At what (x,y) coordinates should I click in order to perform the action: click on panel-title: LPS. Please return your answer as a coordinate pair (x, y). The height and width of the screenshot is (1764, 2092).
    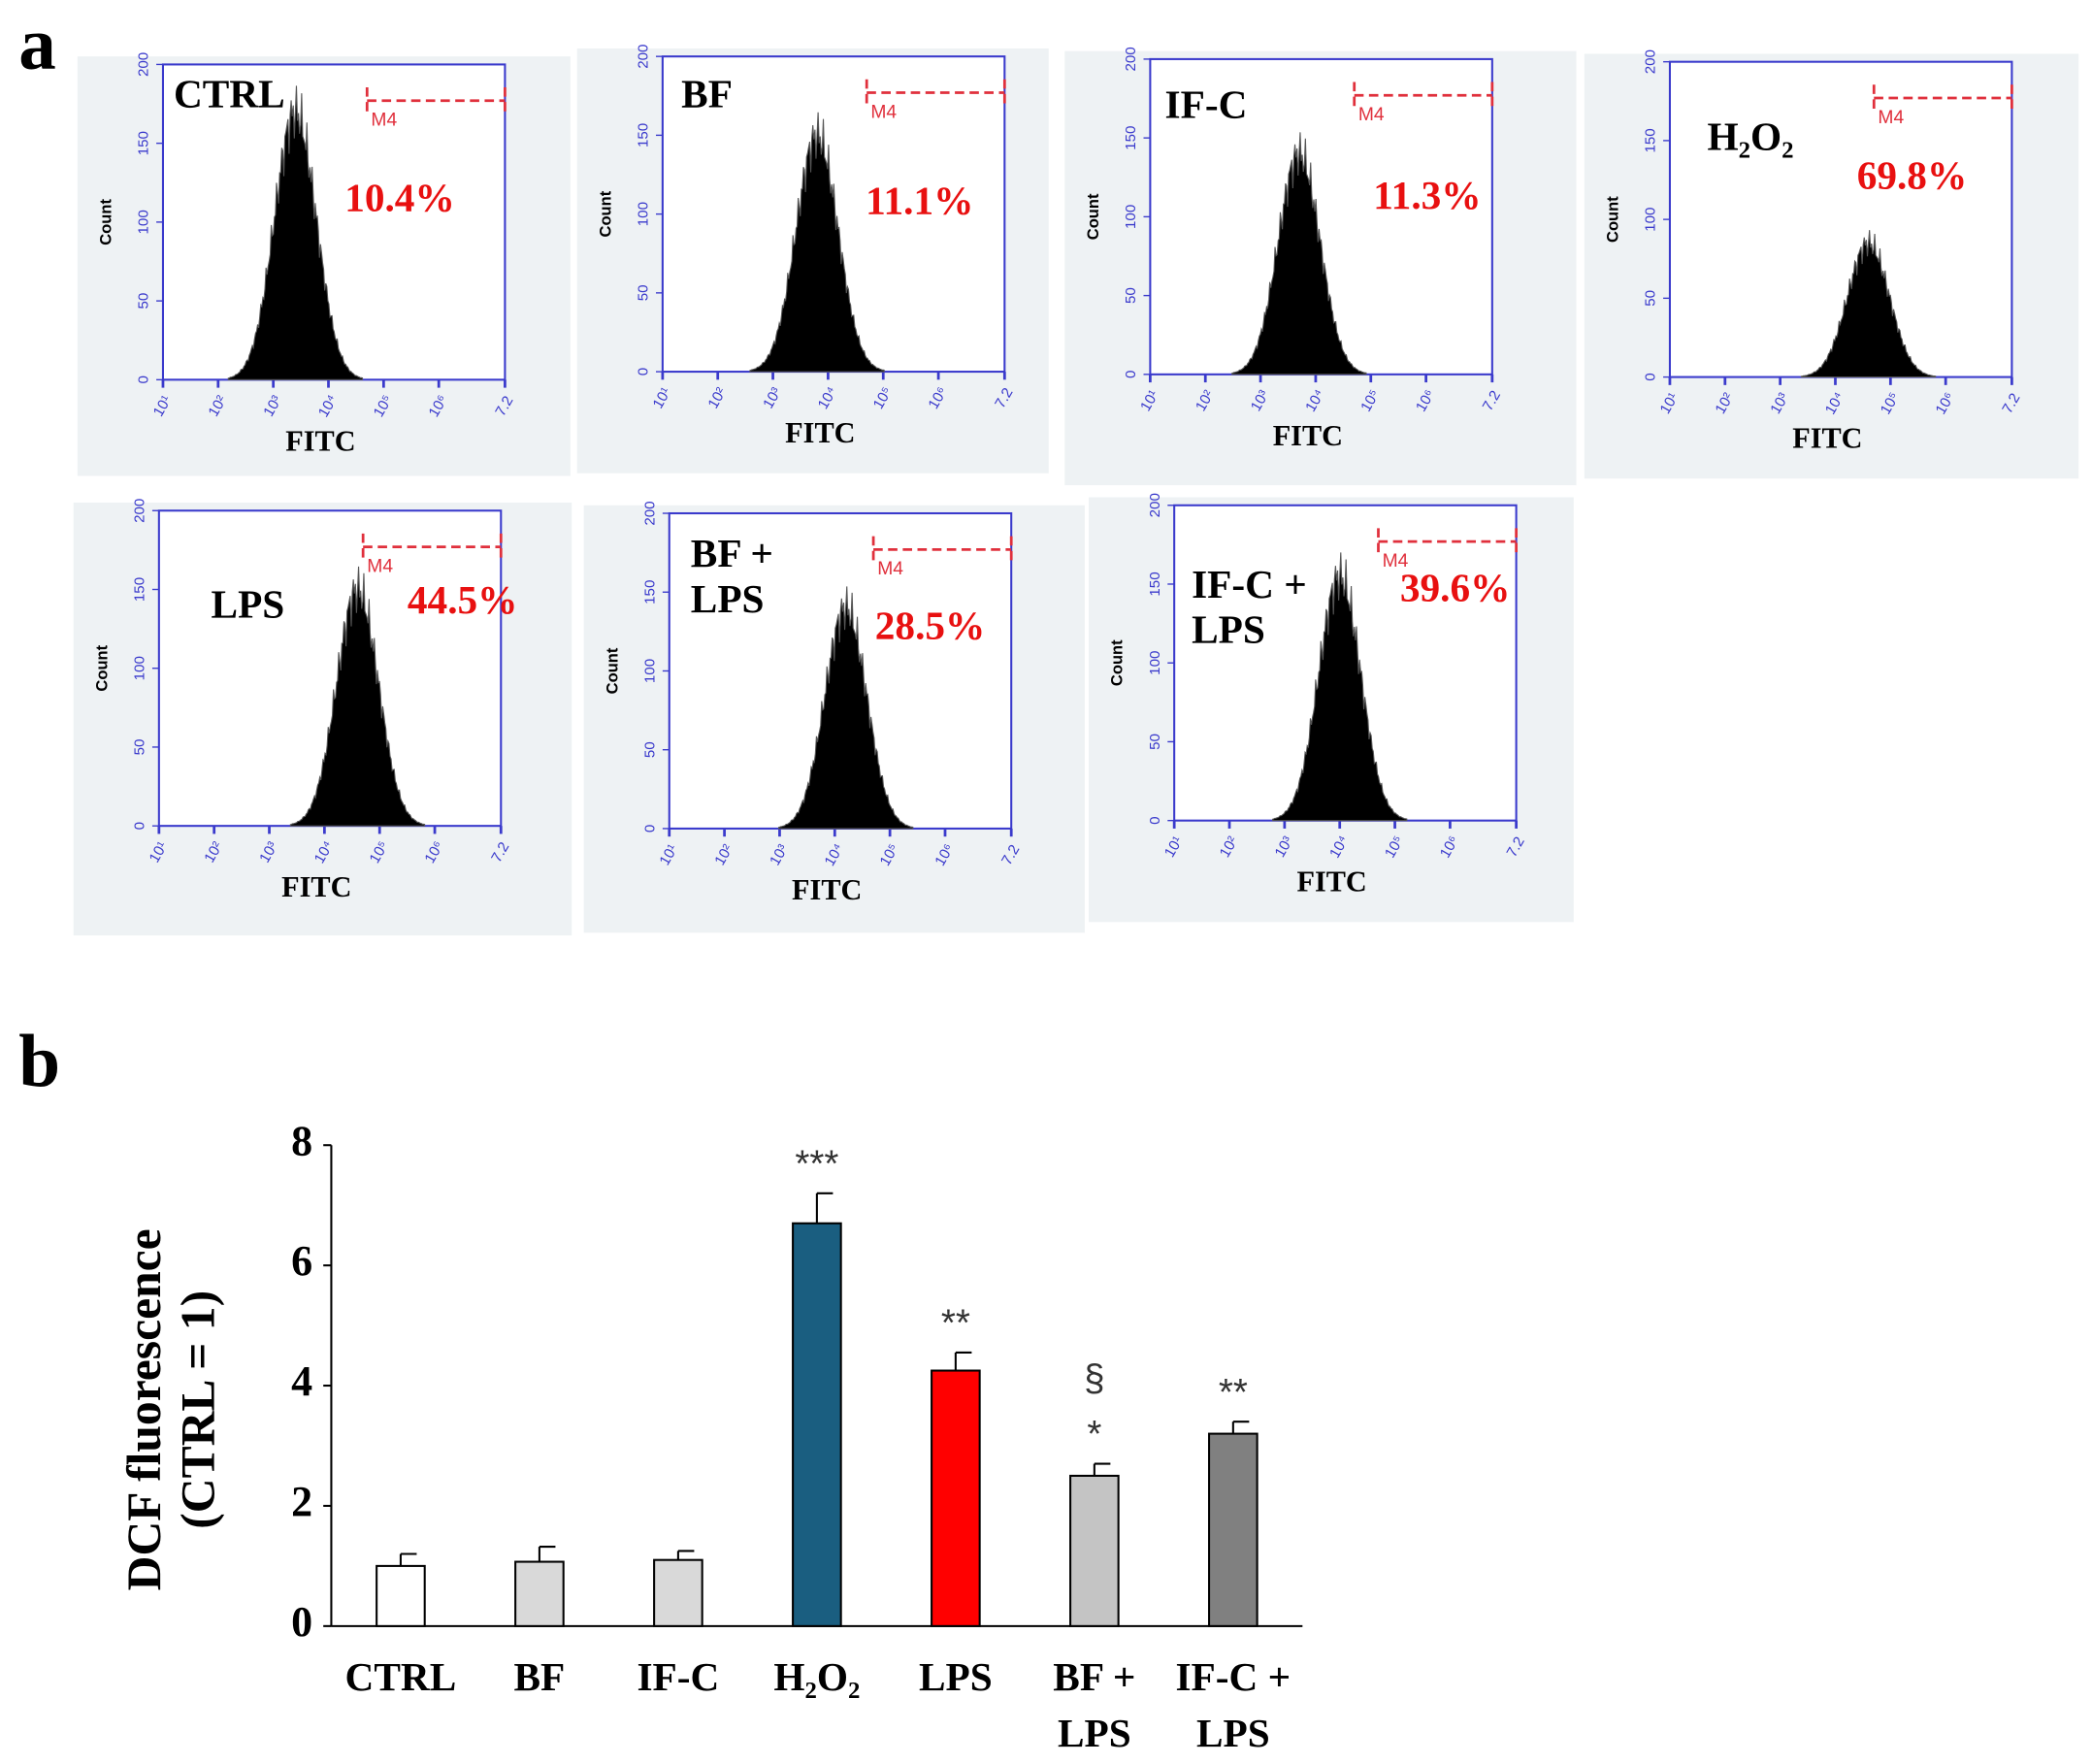
    Looking at the image, I should click on (248, 605).